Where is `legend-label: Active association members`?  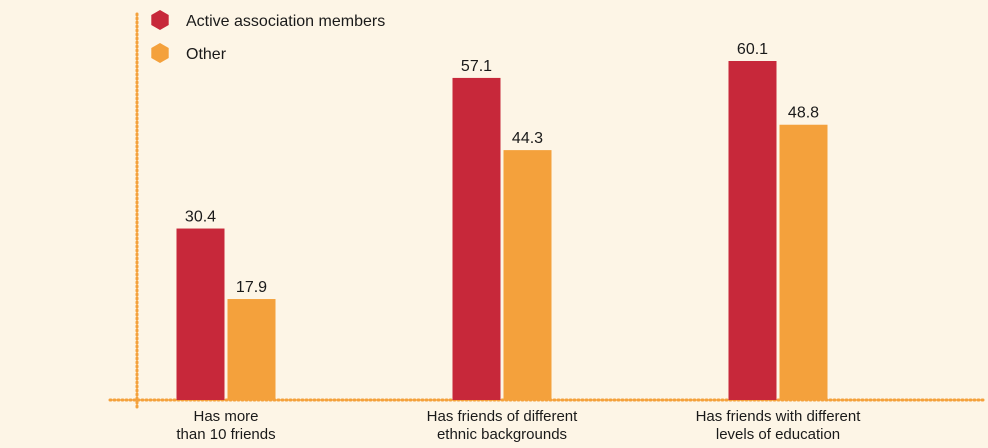 legend-label: Active association members is located at coordinates (285, 21).